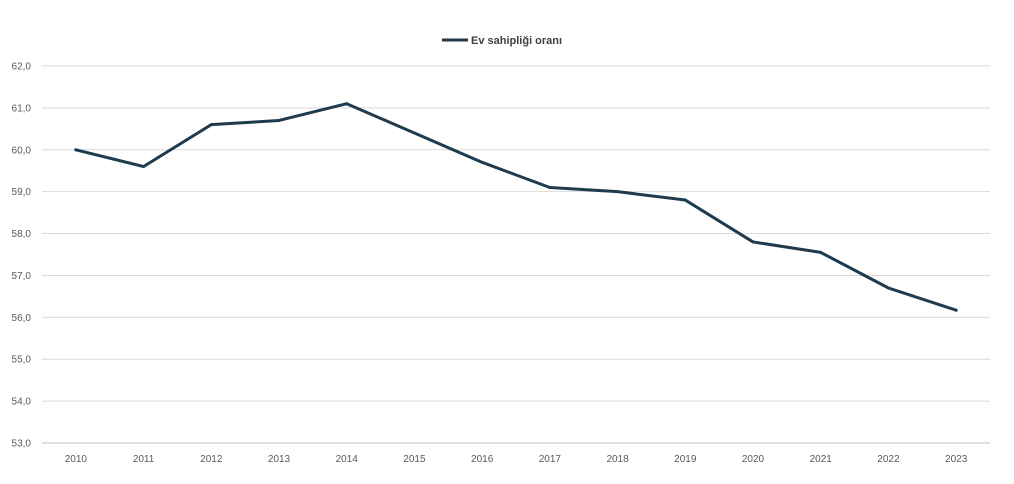  I want to click on x-tick-label: 2020, so click(753, 459).